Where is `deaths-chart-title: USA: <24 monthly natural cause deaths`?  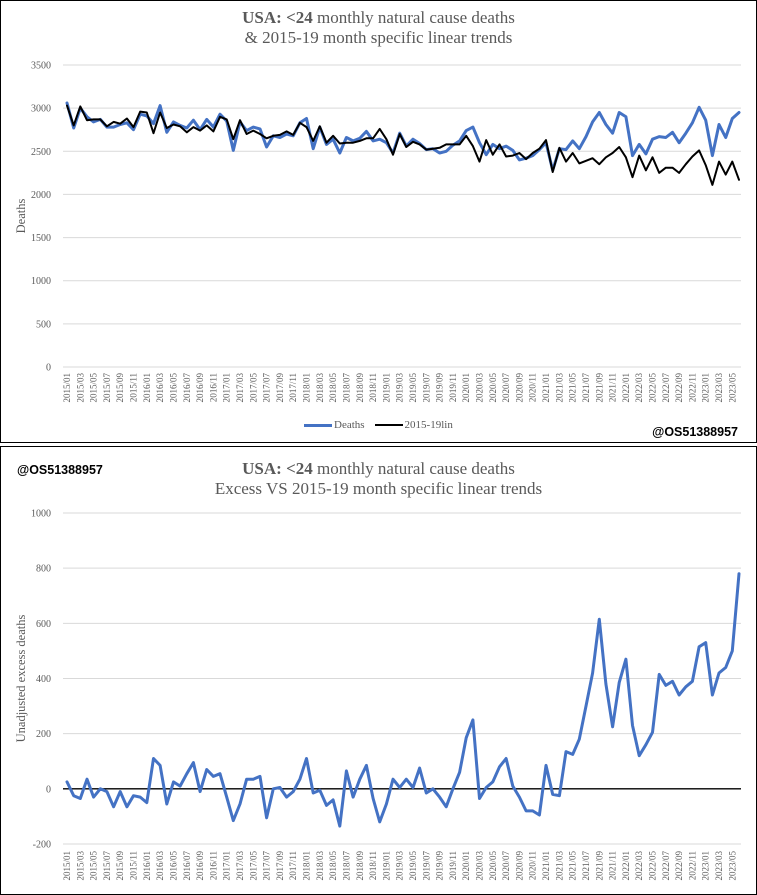 deaths-chart-title: USA: <24 monthly natural cause deaths is located at coordinates (378, 17).